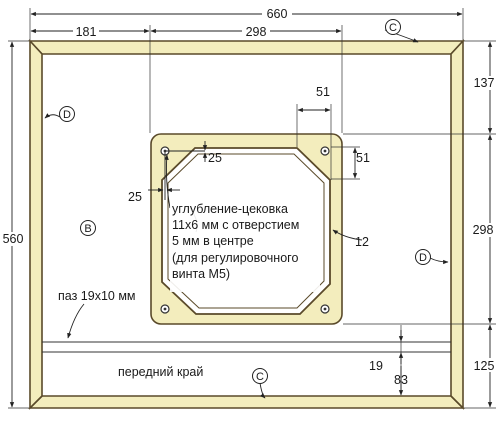 The image size is (500, 422). I want to click on callout-b: B, so click(88, 228).